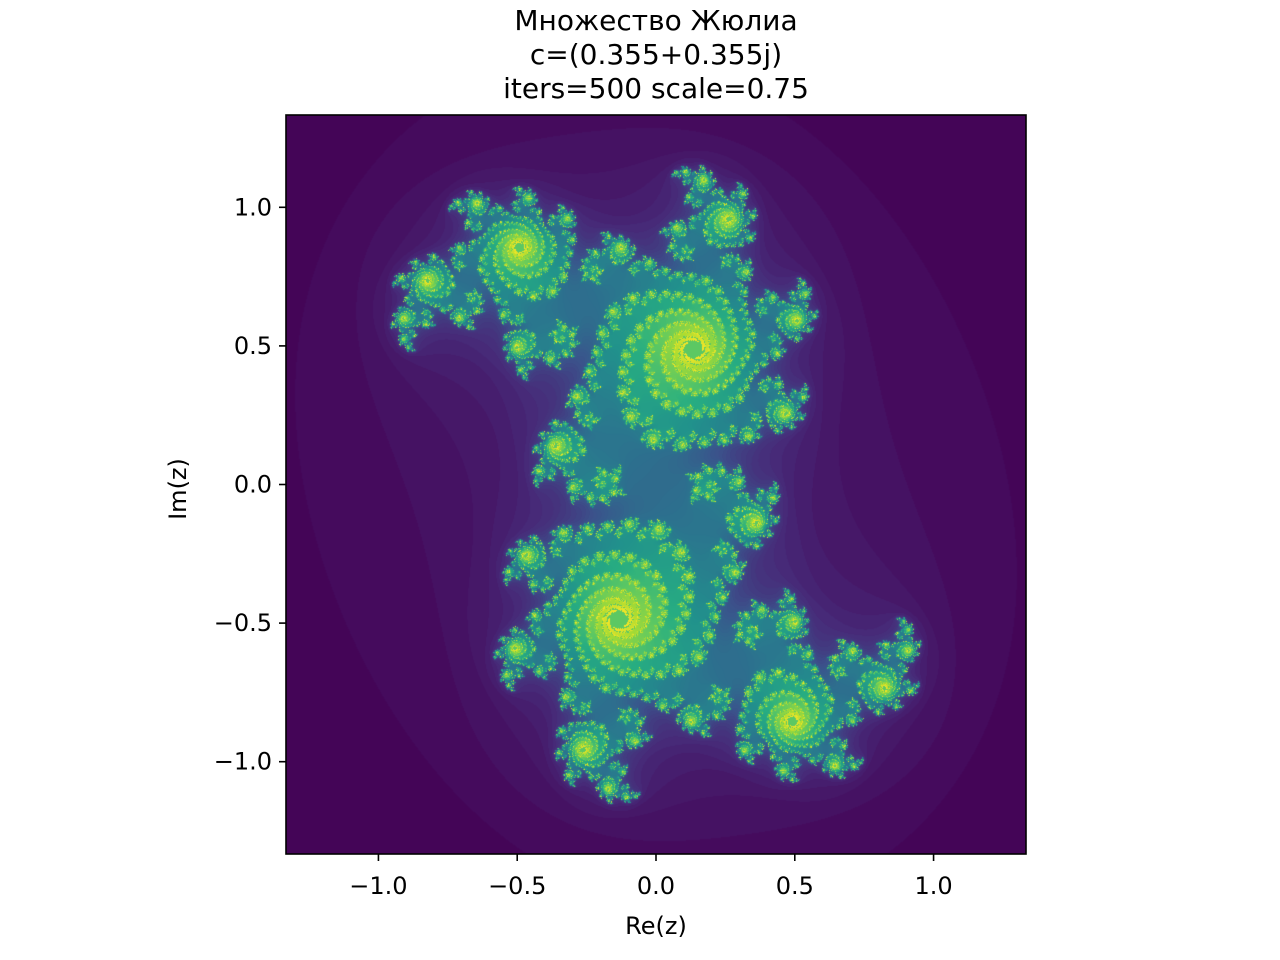 Image resolution: width=1280 pixels, height=960 pixels. What do you see at coordinates (253, 207) in the screenshot?
I see `y-tick-label: 1.0` at bounding box center [253, 207].